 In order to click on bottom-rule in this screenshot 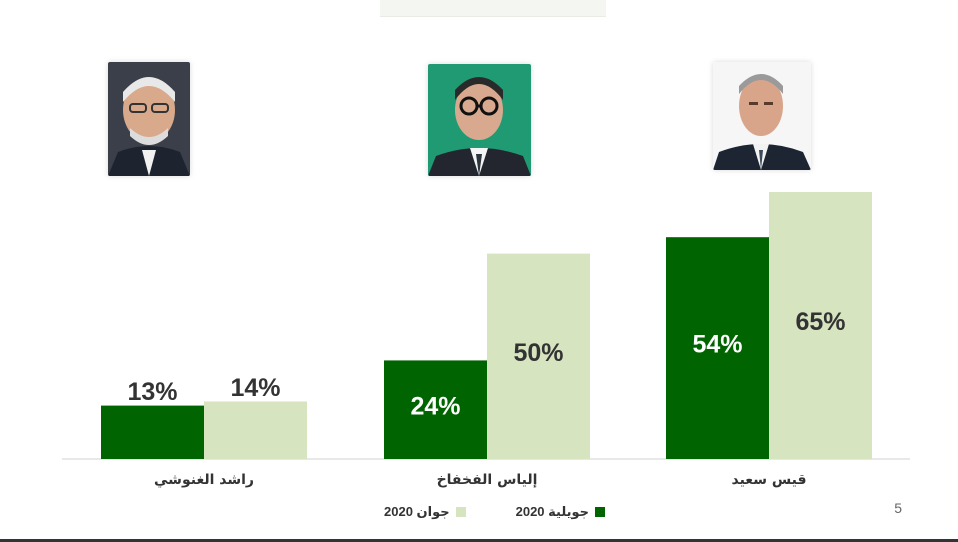, I will do `click(479, 540)`.